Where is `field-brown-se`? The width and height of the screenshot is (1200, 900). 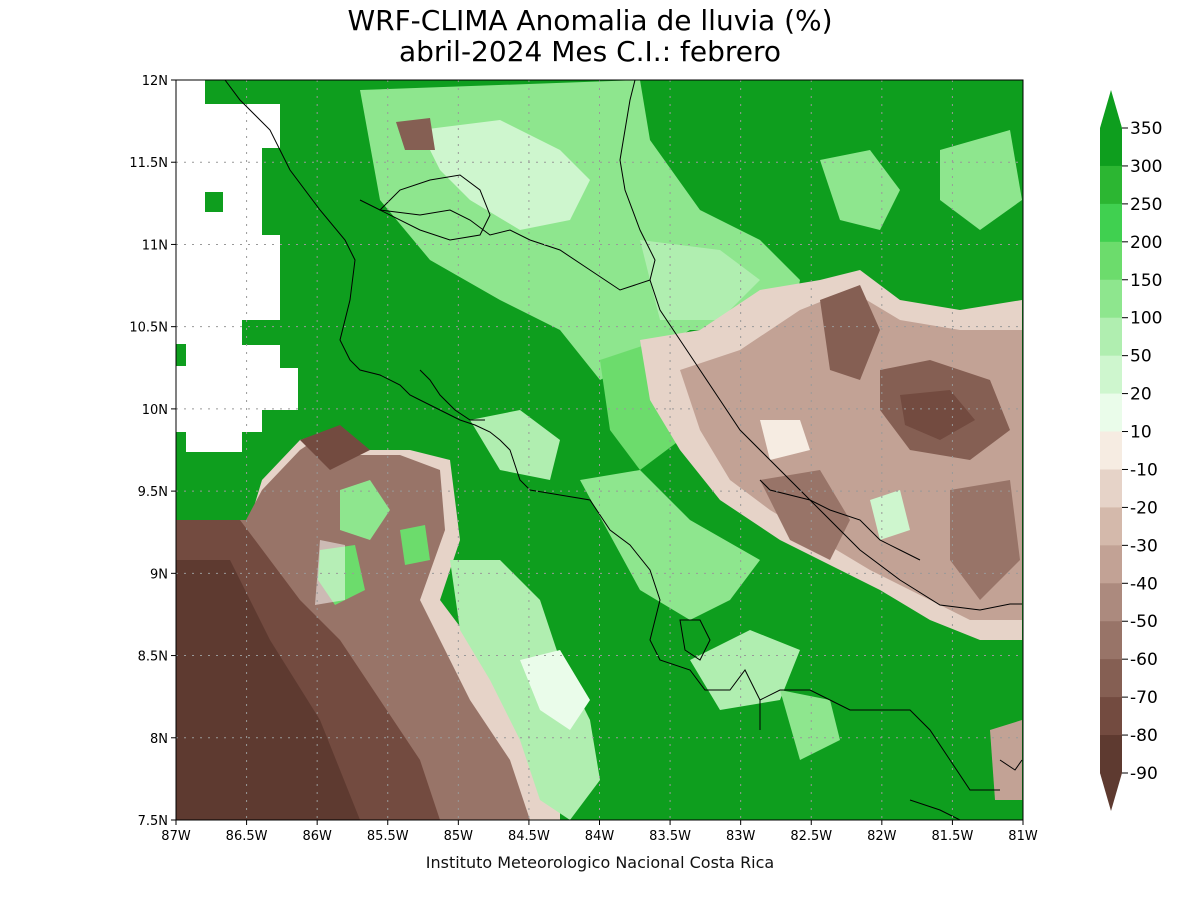
field-brown-se is located at coordinates (1006, 760).